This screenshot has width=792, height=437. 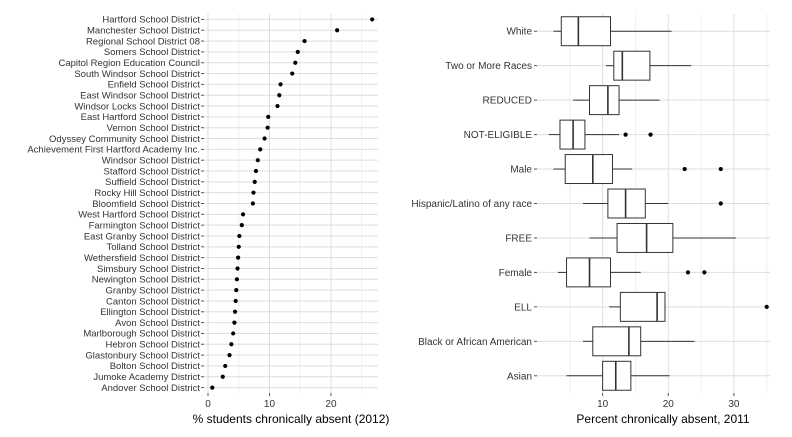 I want to click on boxplot-male, so click(x=638, y=169).